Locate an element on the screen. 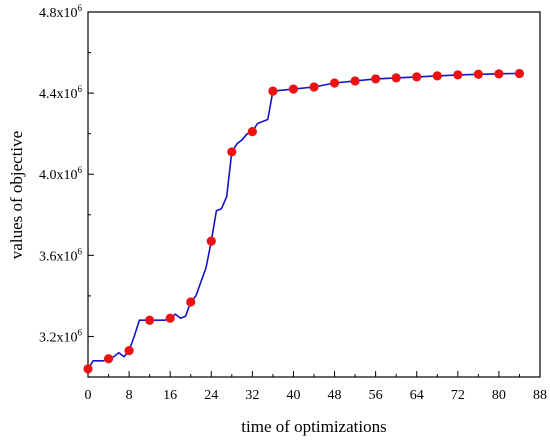 This screenshot has width=550, height=442. x-axis-ticks: 0 8 16 24 32 40 48 56 64 72 80 88 is located at coordinates (316, 387).